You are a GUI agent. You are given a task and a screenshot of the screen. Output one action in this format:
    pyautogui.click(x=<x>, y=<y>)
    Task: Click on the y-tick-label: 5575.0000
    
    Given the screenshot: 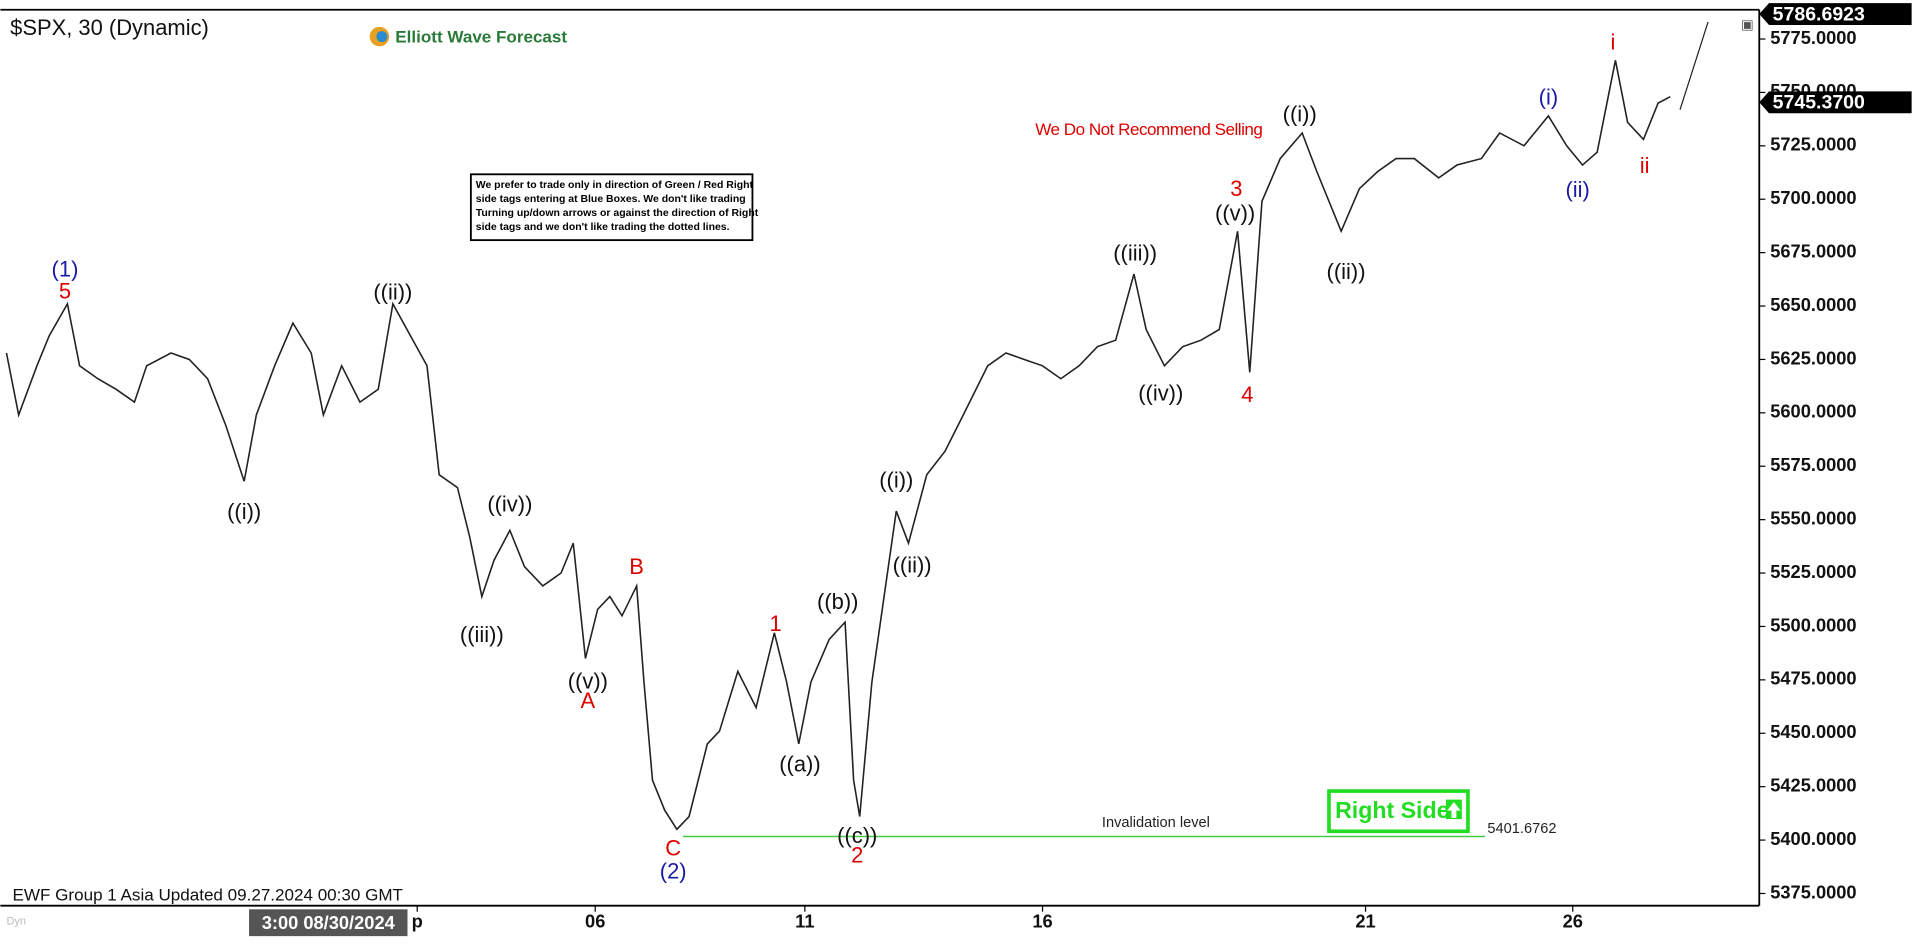 What is the action you would take?
    pyautogui.click(x=1813, y=464)
    